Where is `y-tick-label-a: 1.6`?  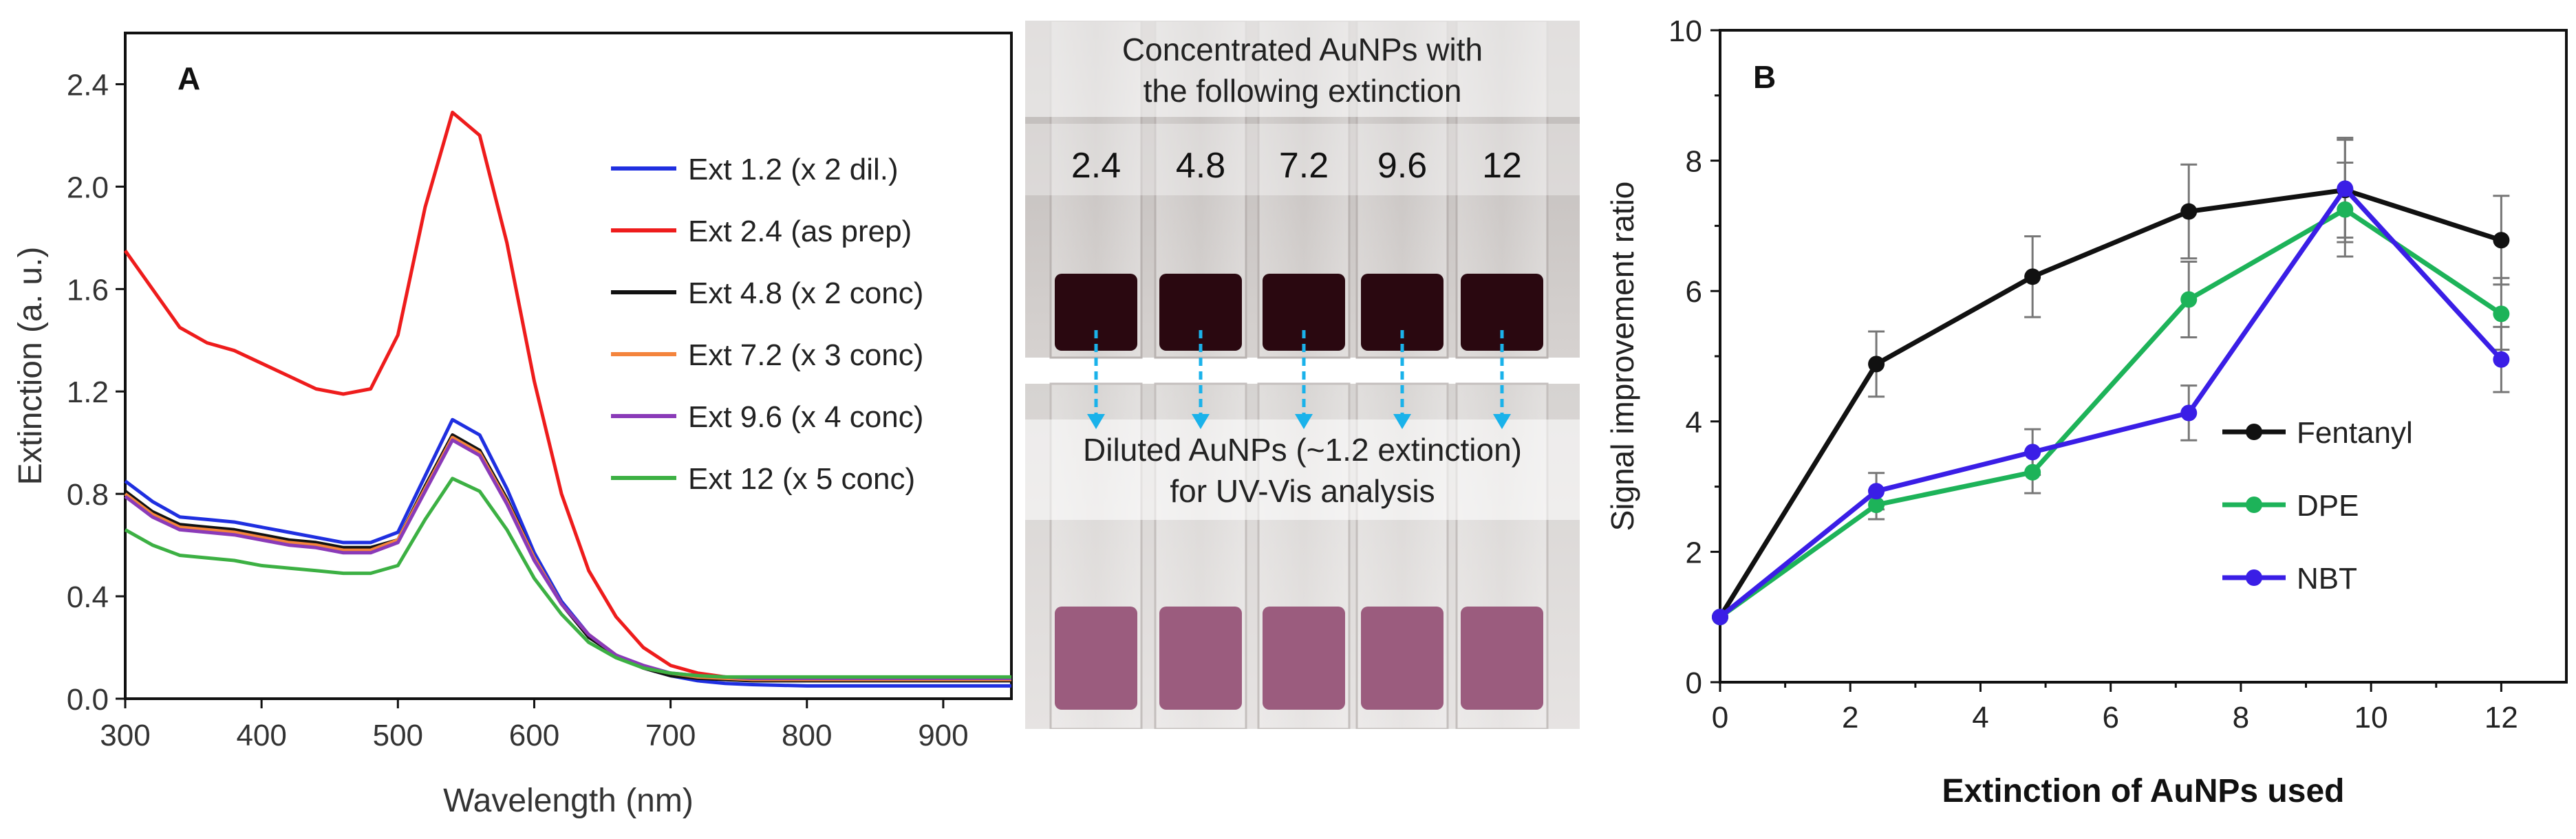
y-tick-label-a: 1.6 is located at coordinates (88, 290).